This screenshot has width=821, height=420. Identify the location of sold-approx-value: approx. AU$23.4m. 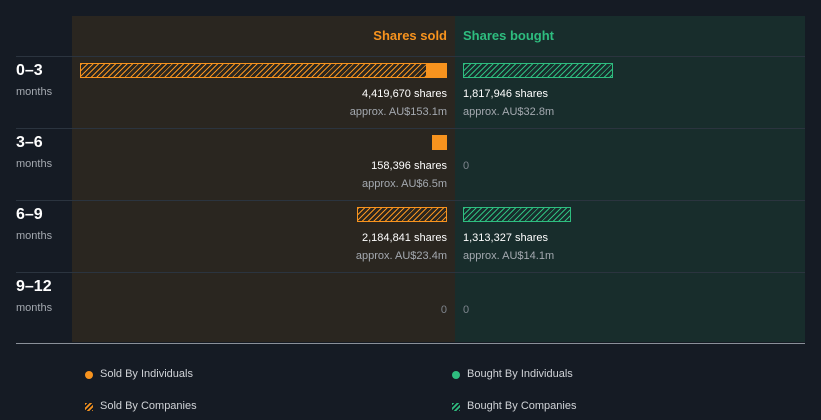
(401, 256).